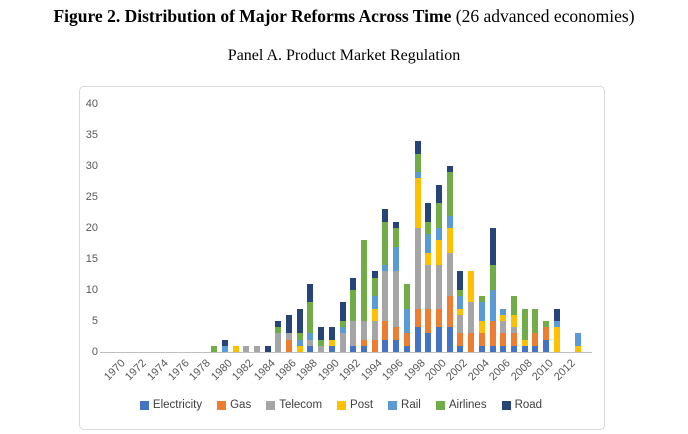 The image size is (688, 434). I want to click on y-axis-tick-label: 25, so click(91, 197).